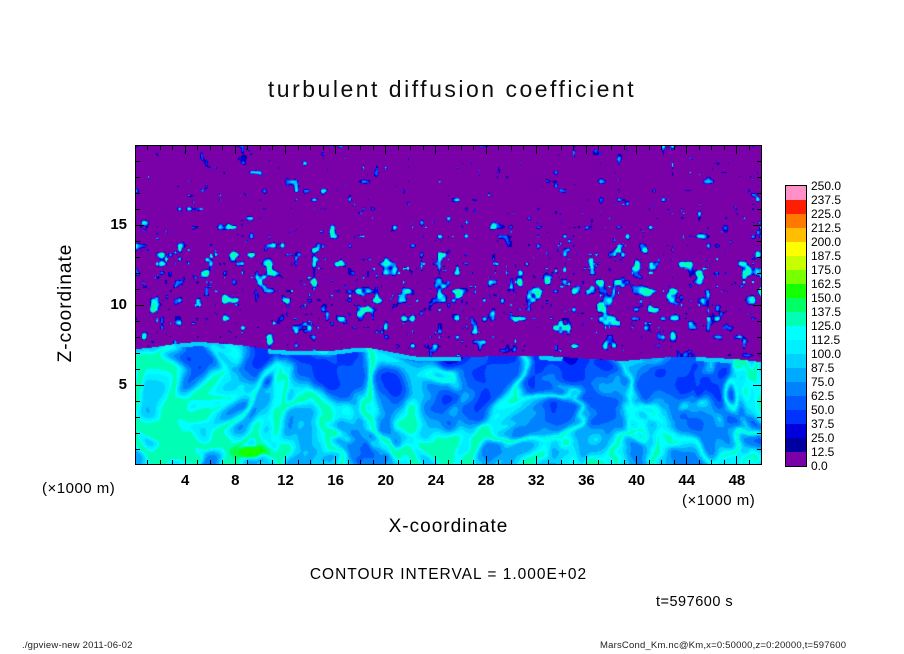  Describe the element at coordinates (819, 466) in the screenshot. I see `colorbar-tick-label: 0.0` at that location.